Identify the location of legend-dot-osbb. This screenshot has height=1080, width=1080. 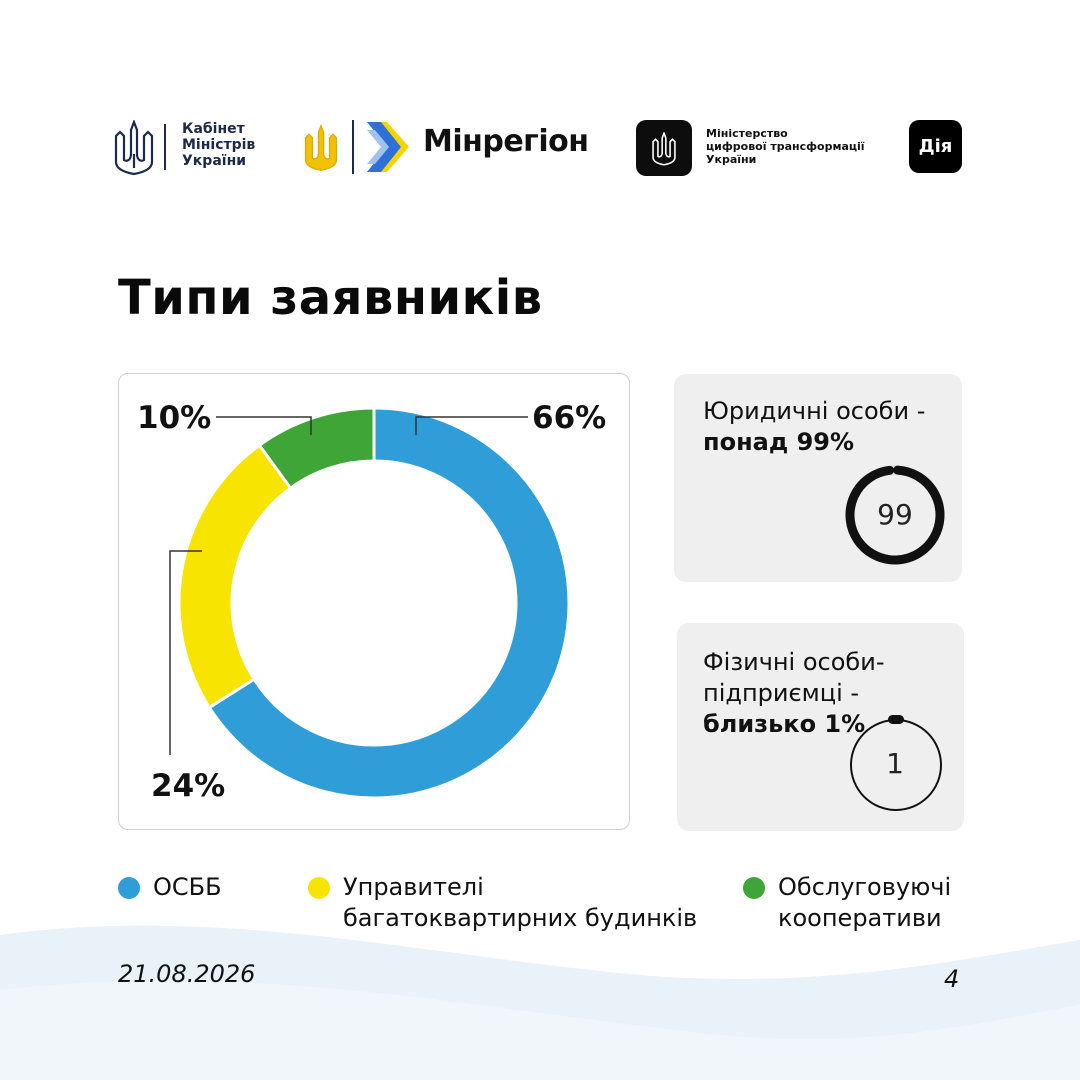
(129, 888).